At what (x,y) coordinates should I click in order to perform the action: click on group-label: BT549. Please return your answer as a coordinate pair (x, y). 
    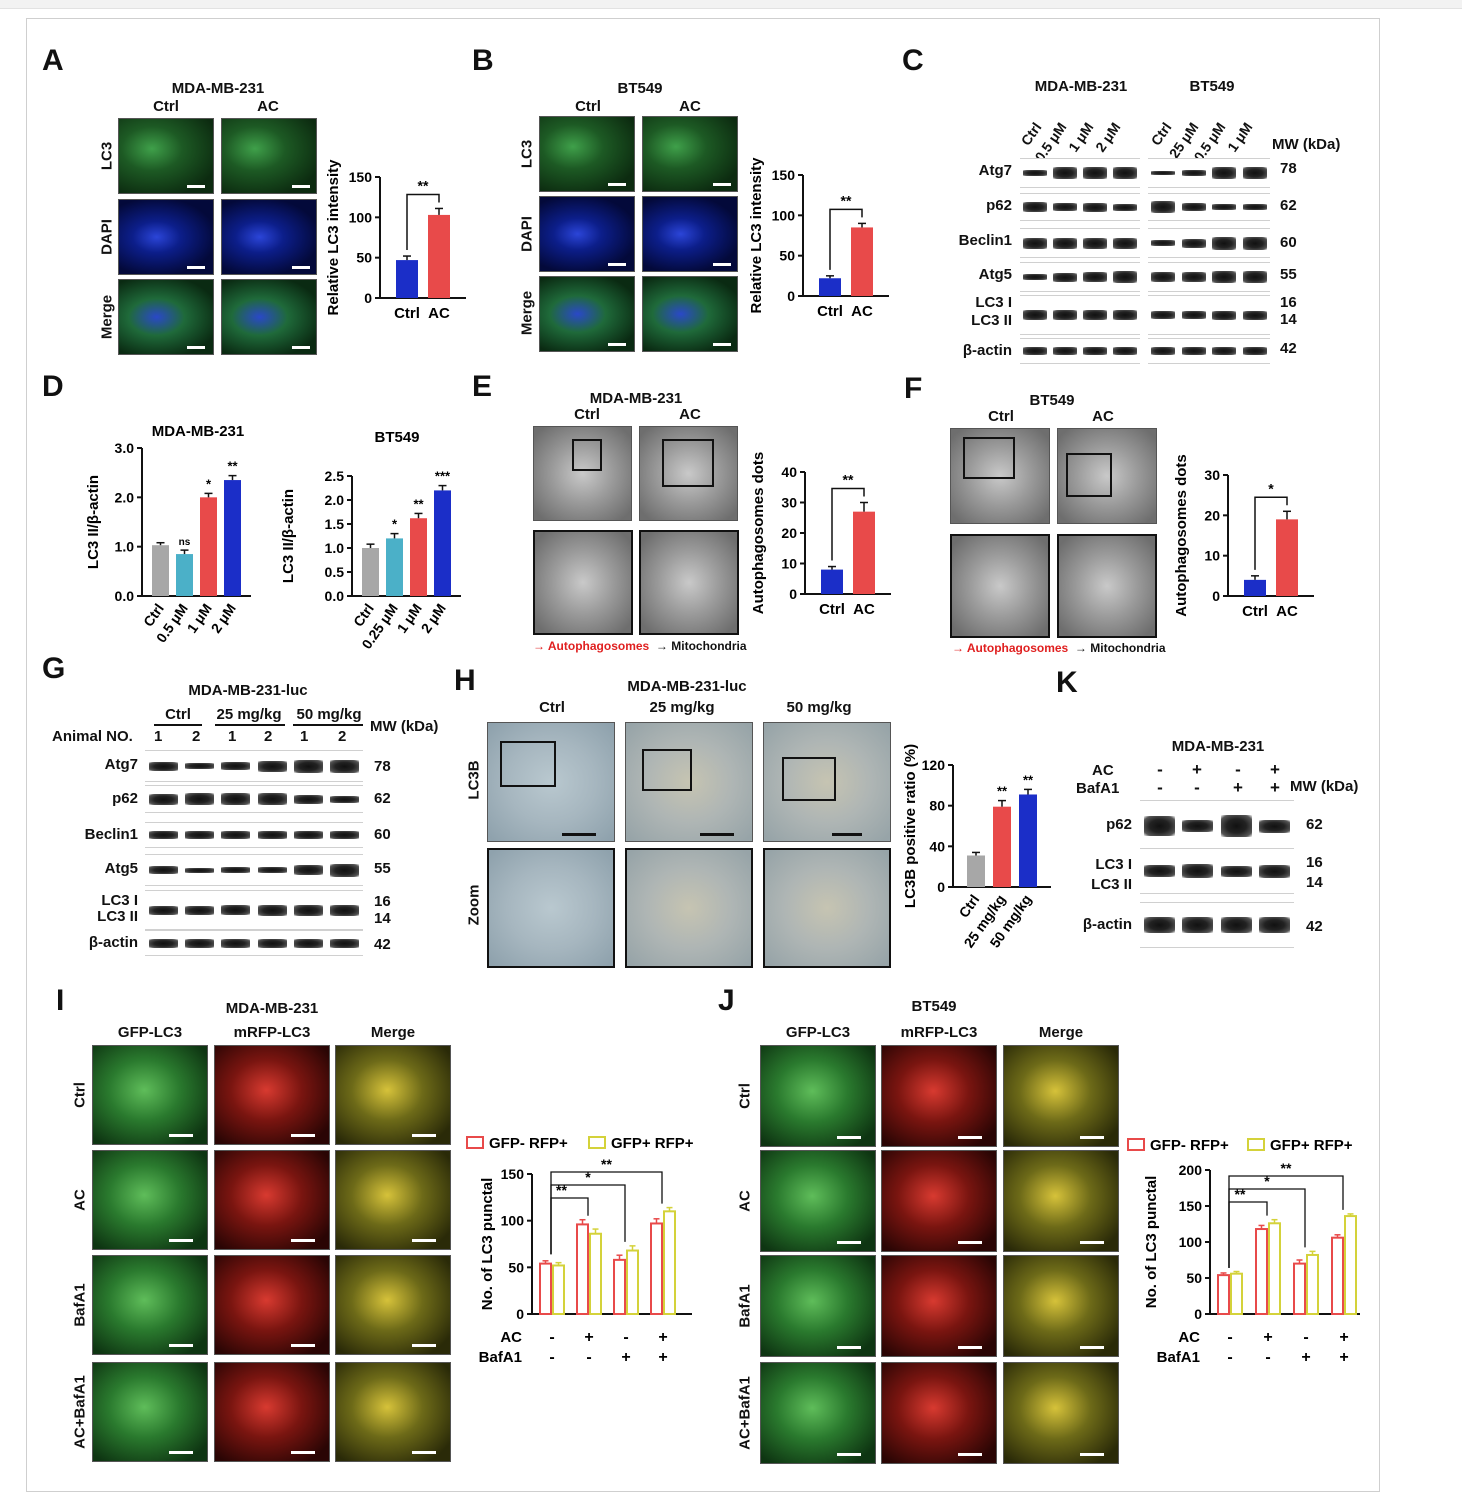
    Looking at the image, I should click on (1212, 86).